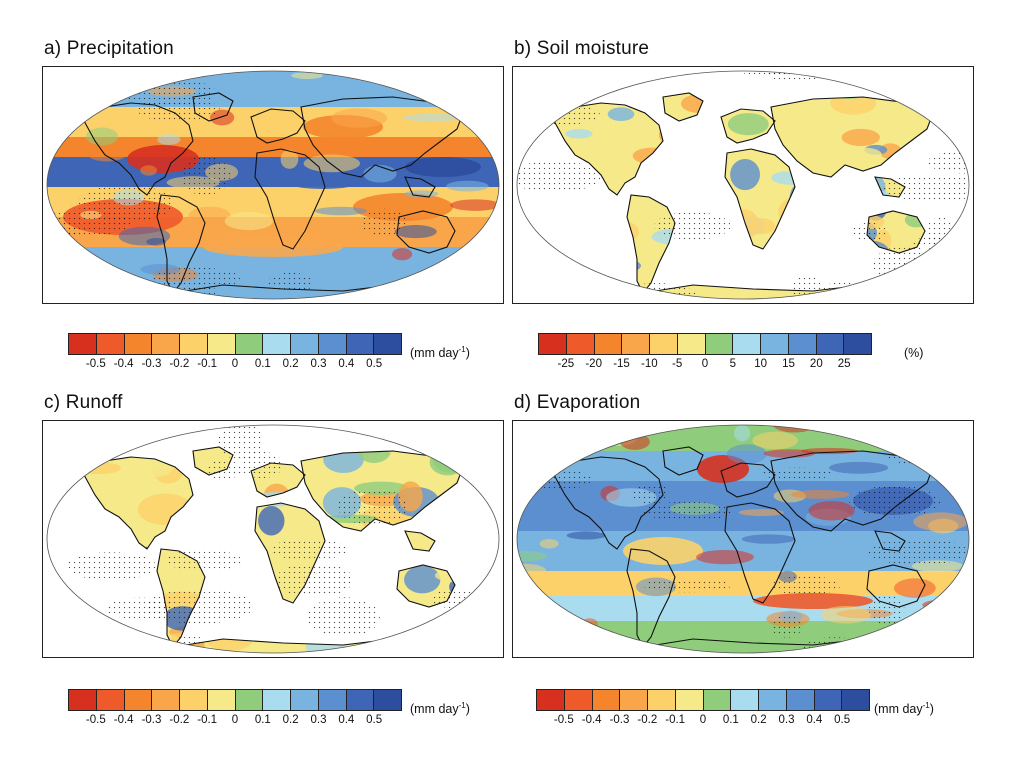 The height and width of the screenshot is (768, 1024). What do you see at coordinates (235, 364) in the screenshot?
I see `colorbar-tick-label: 0` at bounding box center [235, 364].